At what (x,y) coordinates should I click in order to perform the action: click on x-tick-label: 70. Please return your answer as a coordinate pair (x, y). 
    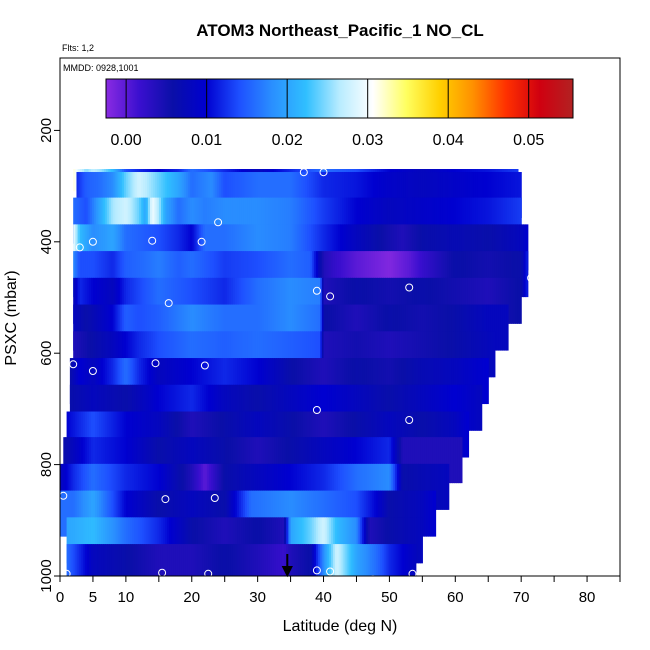
    Looking at the image, I should click on (521, 597).